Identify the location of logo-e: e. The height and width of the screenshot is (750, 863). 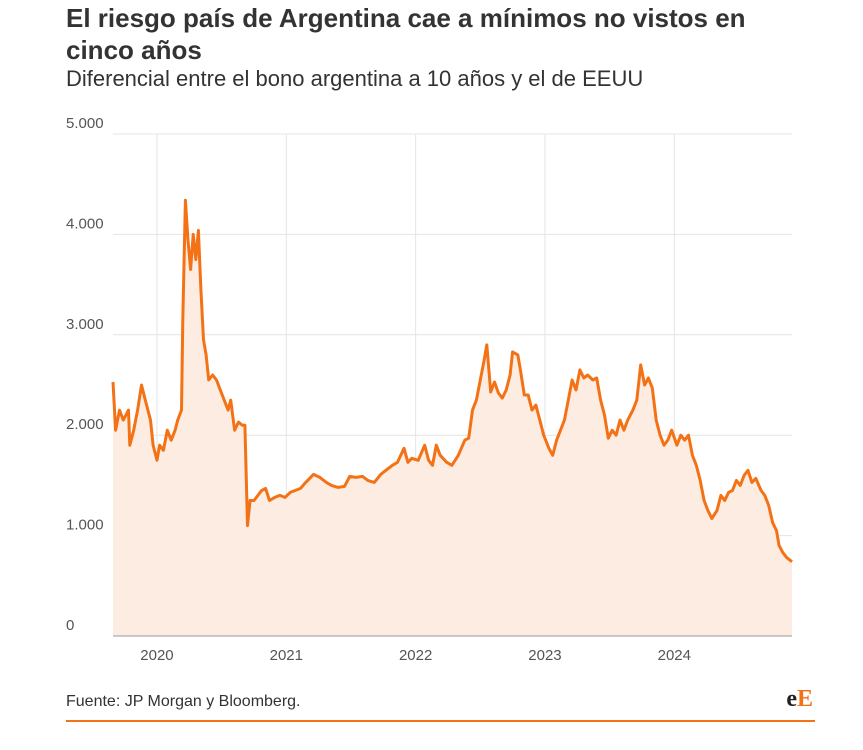
(791, 699).